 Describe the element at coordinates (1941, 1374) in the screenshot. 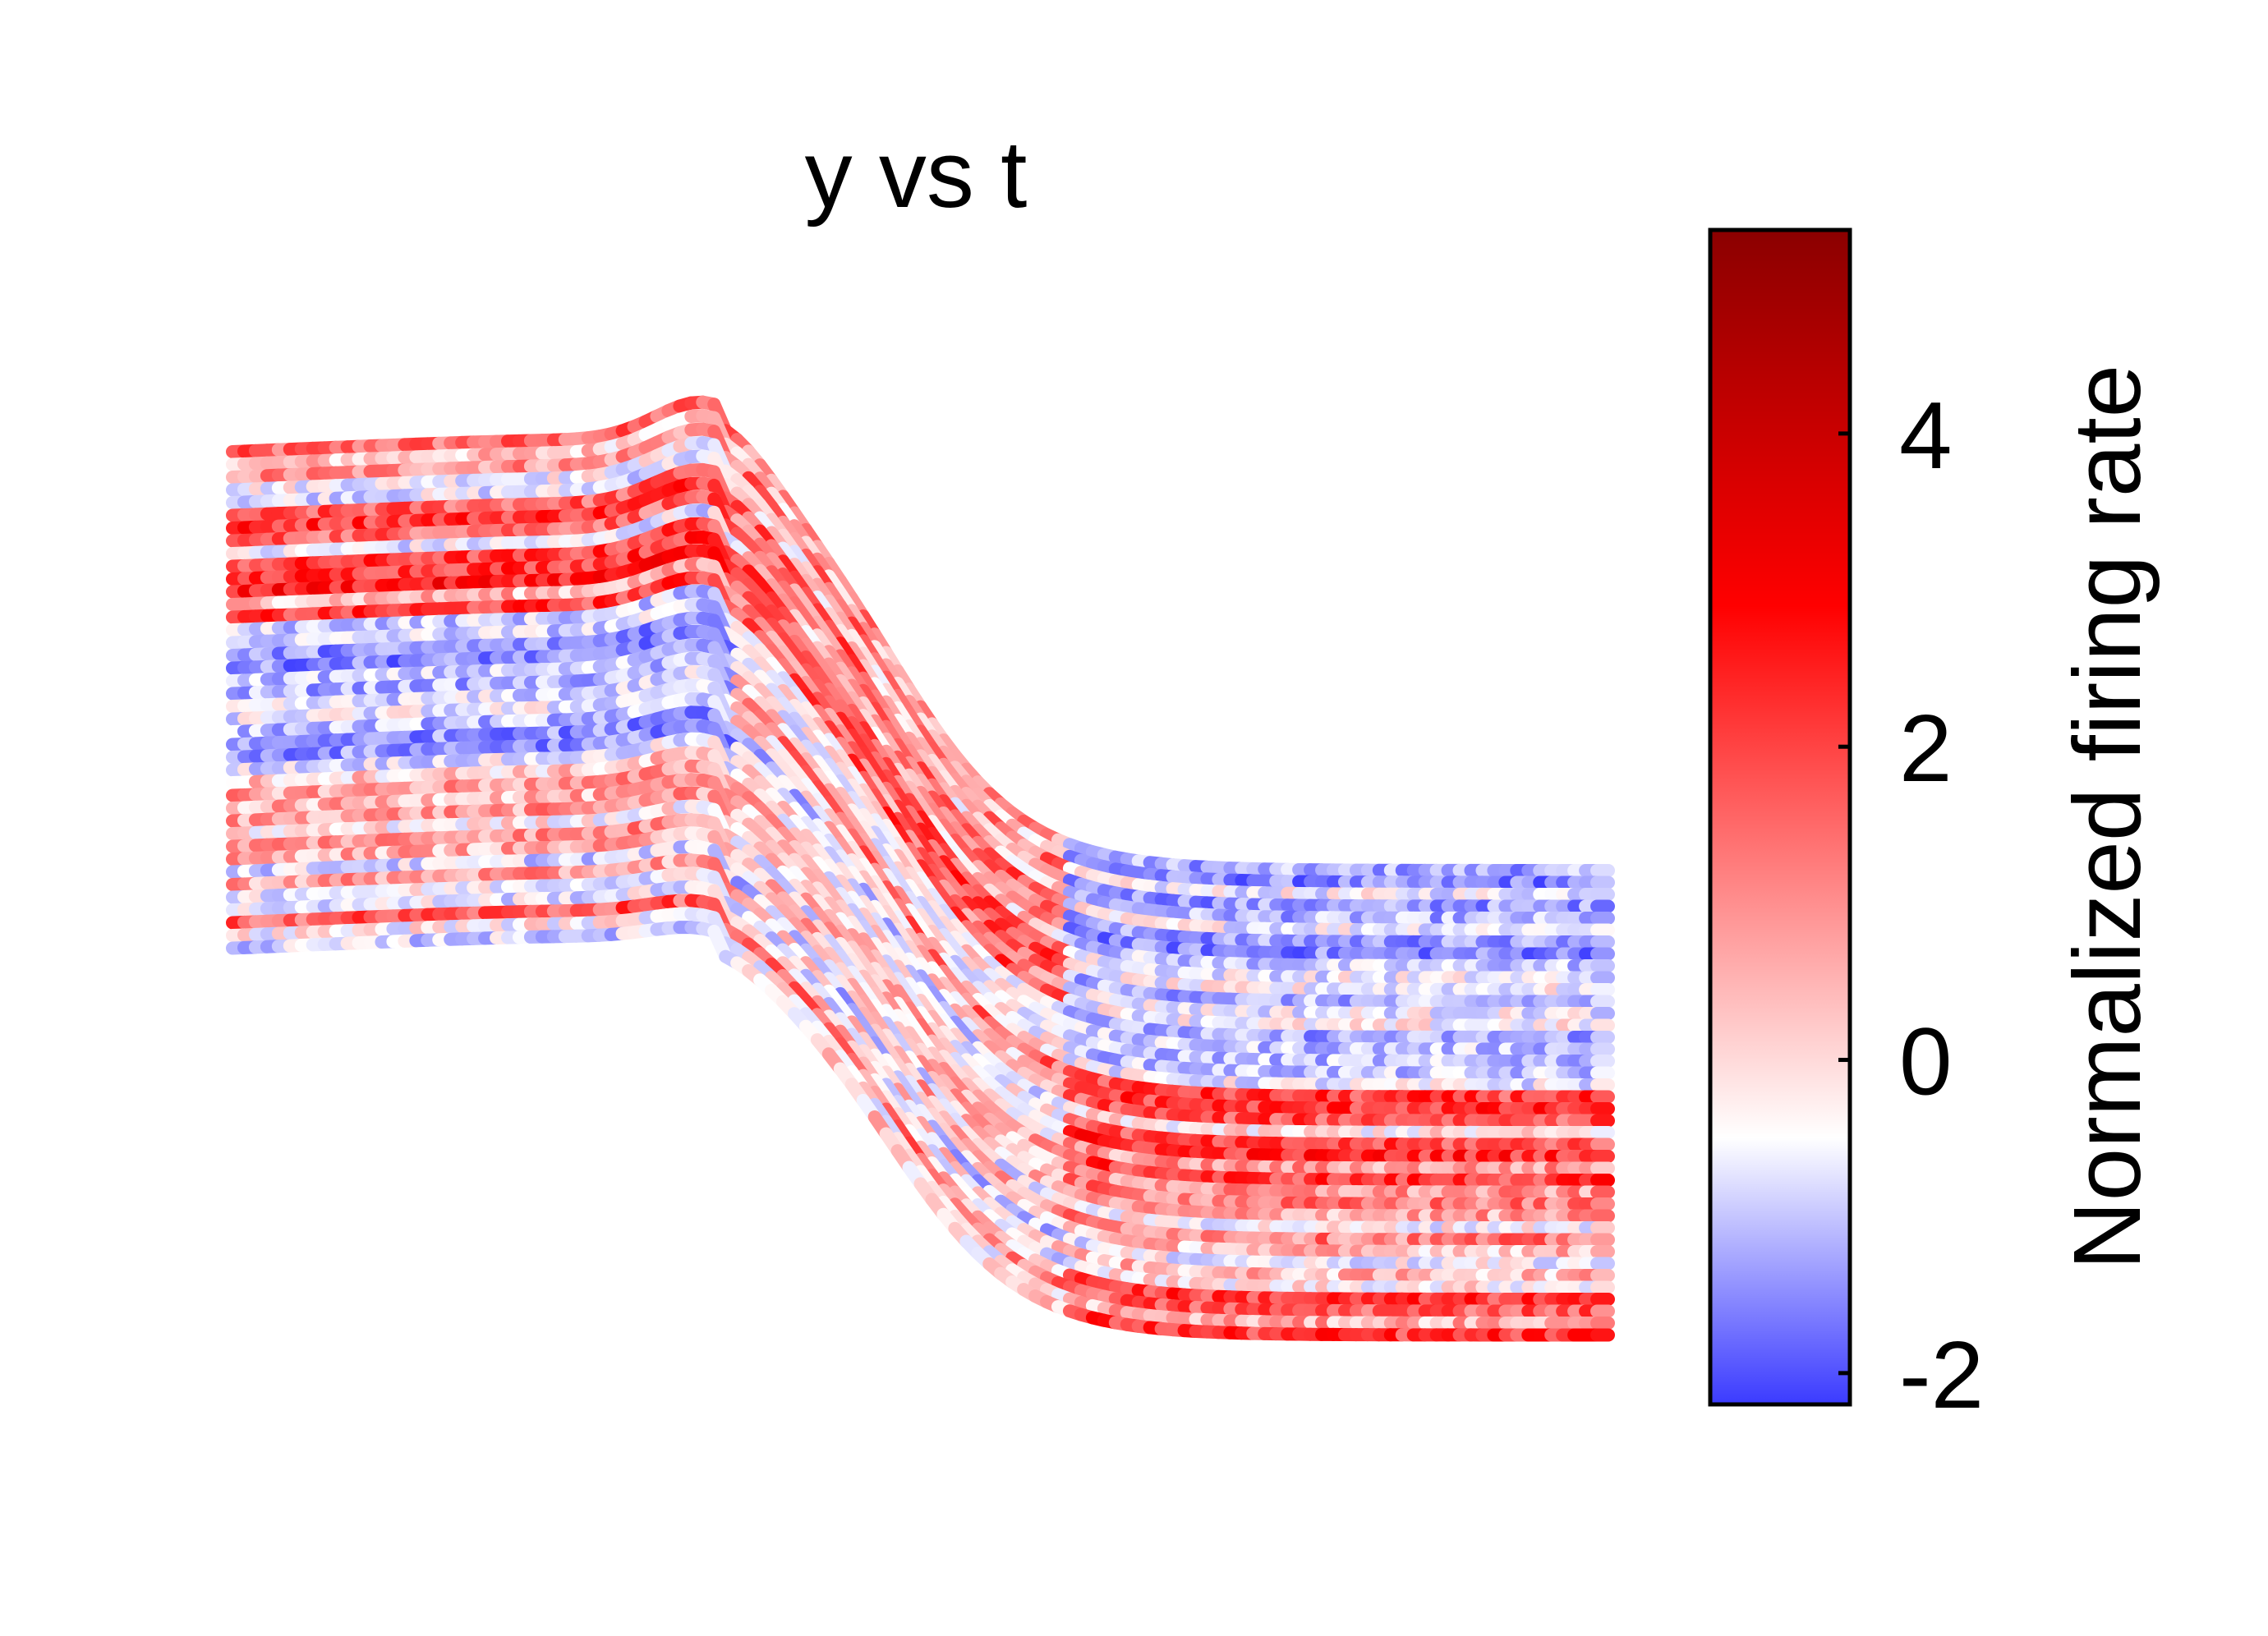

I see `colorbar-tick-label: -2` at that location.